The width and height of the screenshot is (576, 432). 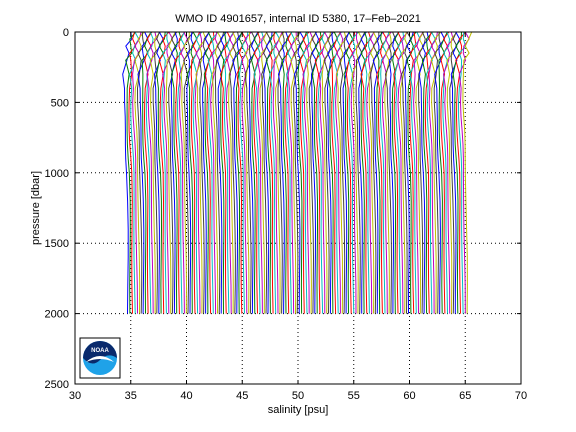 I want to click on x-tick-label: 65, so click(x=465, y=396).